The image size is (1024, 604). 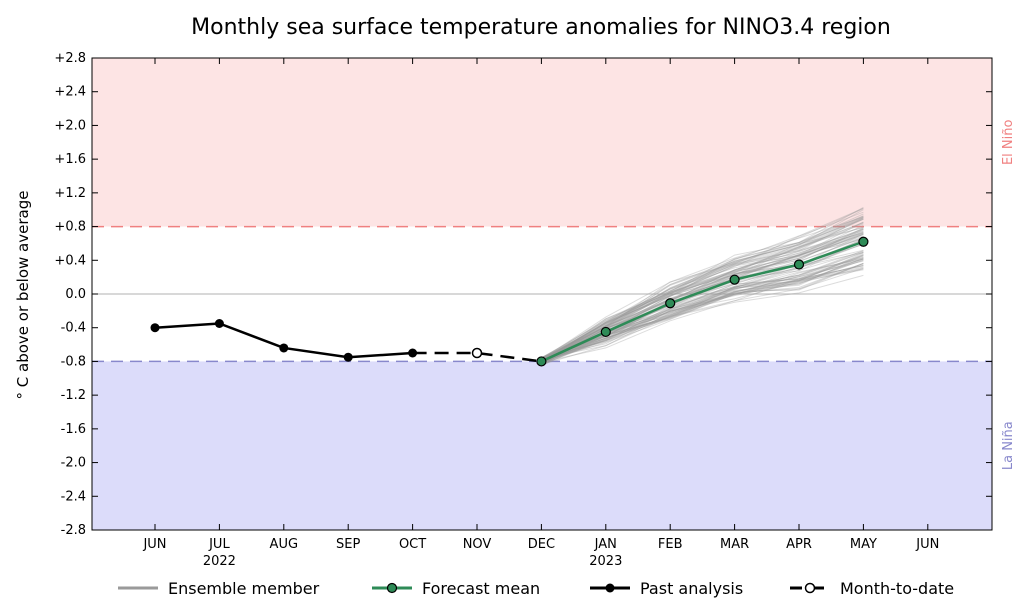 What do you see at coordinates (897, 588) in the screenshot?
I see `legend-label: Month-to-date` at bounding box center [897, 588].